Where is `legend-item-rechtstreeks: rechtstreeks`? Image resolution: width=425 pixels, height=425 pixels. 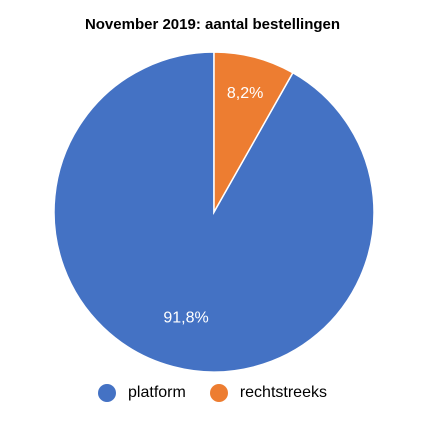 legend-item-rechtstreeks: rechtstreeks is located at coordinates (268, 393).